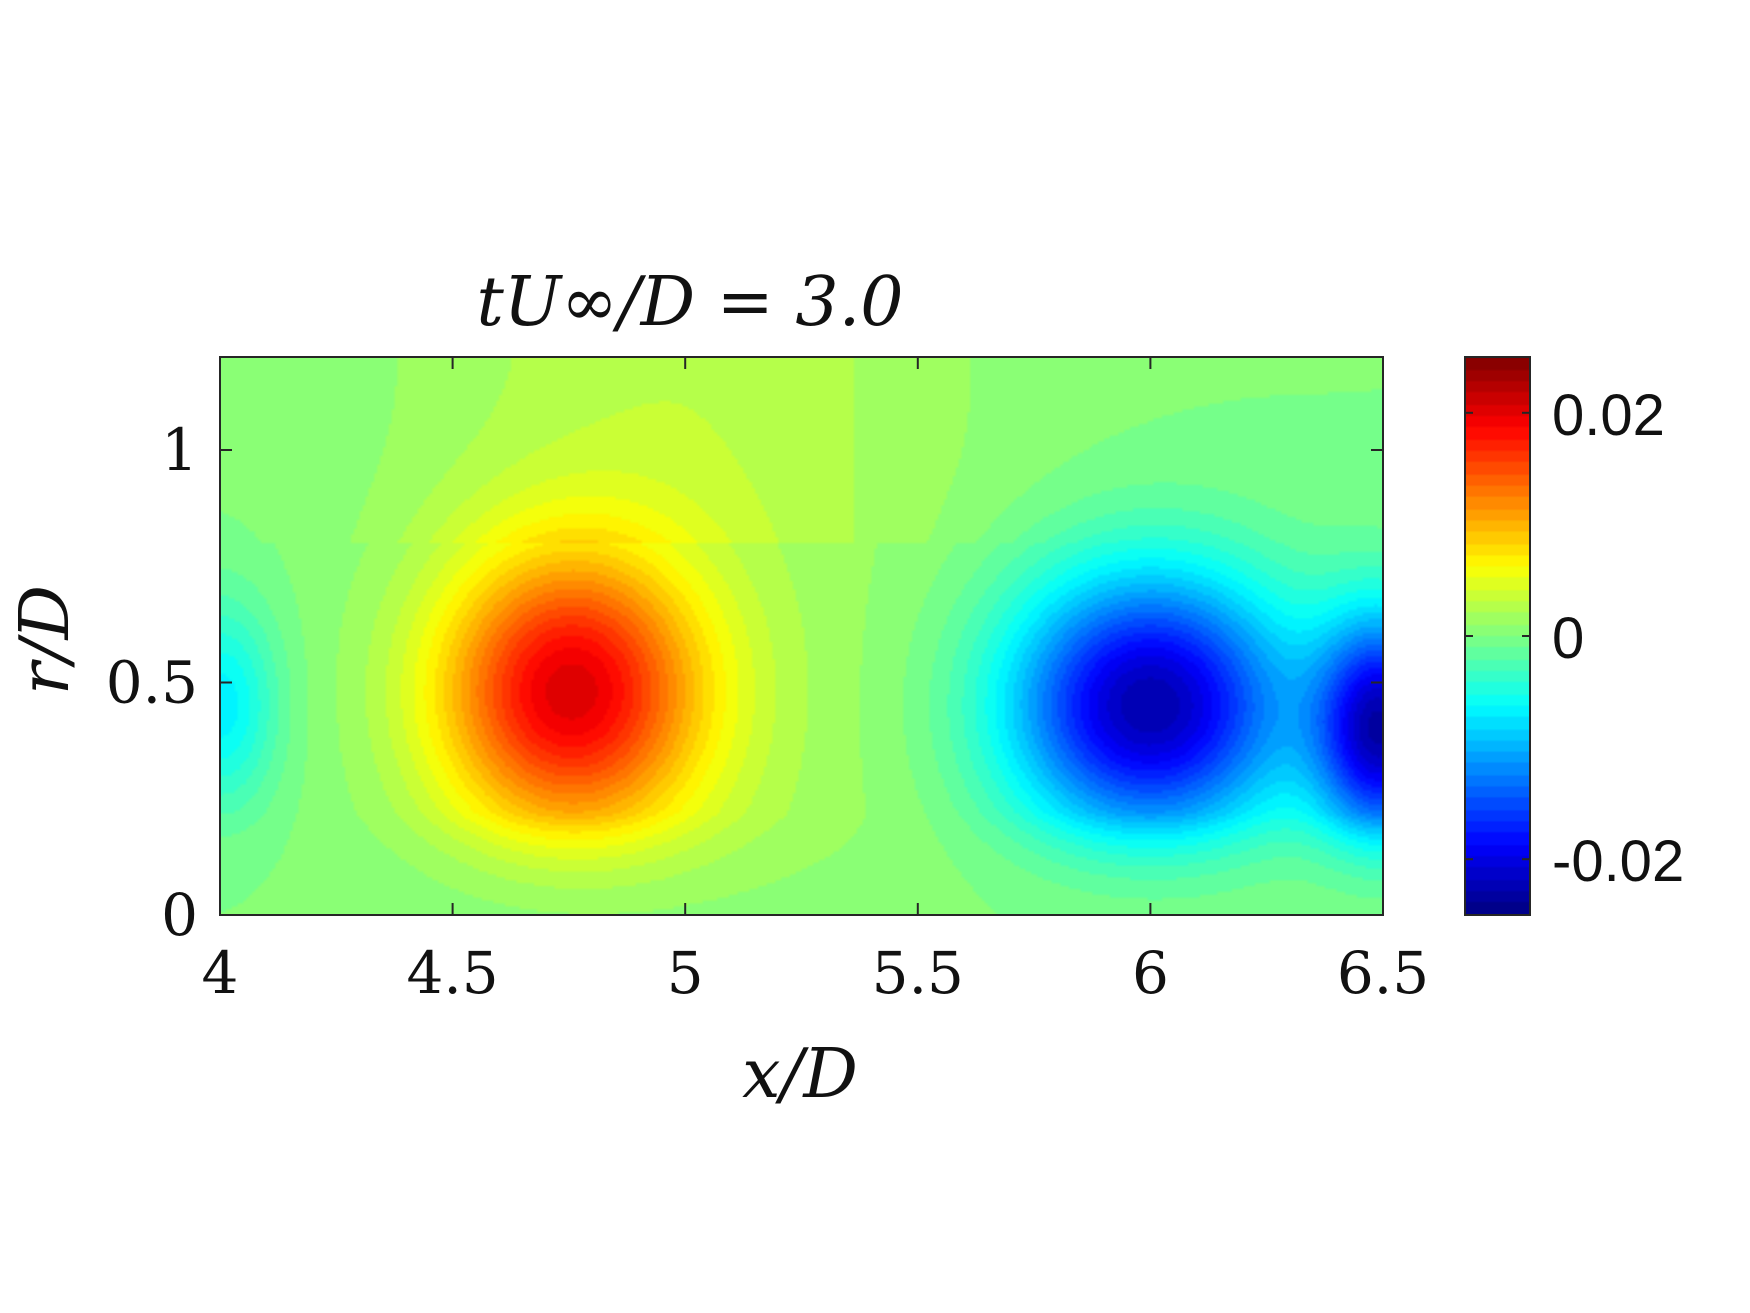 This screenshot has height=1313, width=1750. Describe the element at coordinates (220, 973) in the screenshot. I see `x-tick-label: 4` at that location.